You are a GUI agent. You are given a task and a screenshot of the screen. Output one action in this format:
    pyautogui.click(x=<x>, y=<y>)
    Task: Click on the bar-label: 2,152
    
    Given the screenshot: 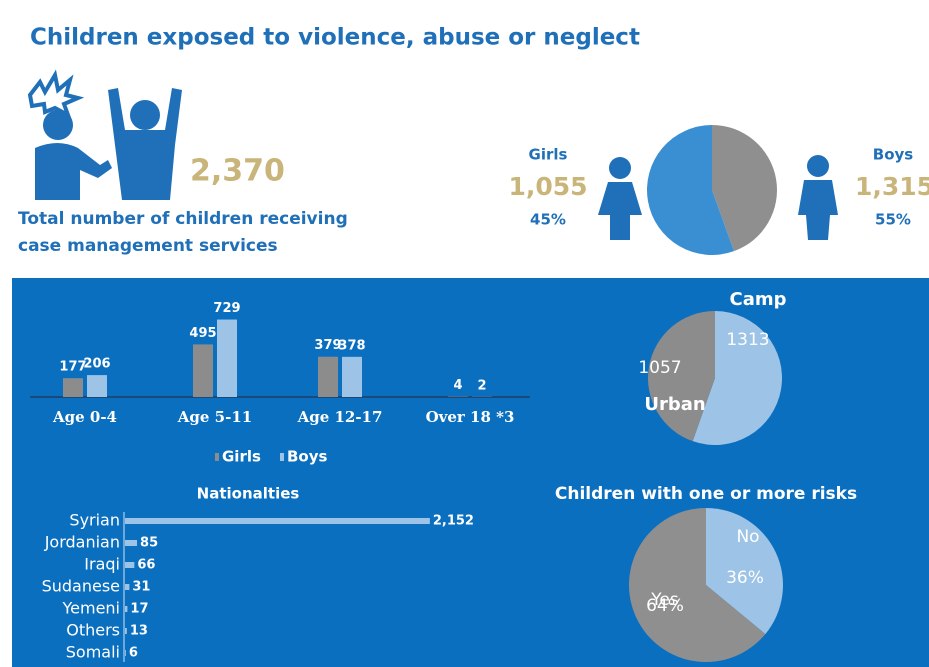 What is the action you would take?
    pyautogui.click(x=453, y=521)
    